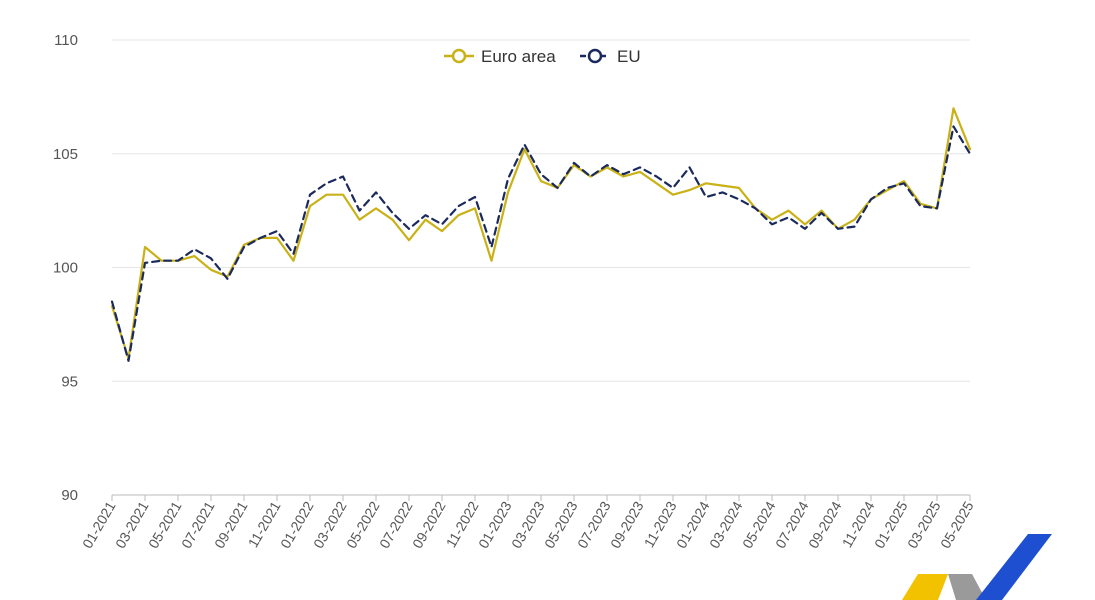 This screenshot has height=600, width=1095. Describe the element at coordinates (518, 56) in the screenshot. I see `legend-label-euro-area: Euro area` at that location.